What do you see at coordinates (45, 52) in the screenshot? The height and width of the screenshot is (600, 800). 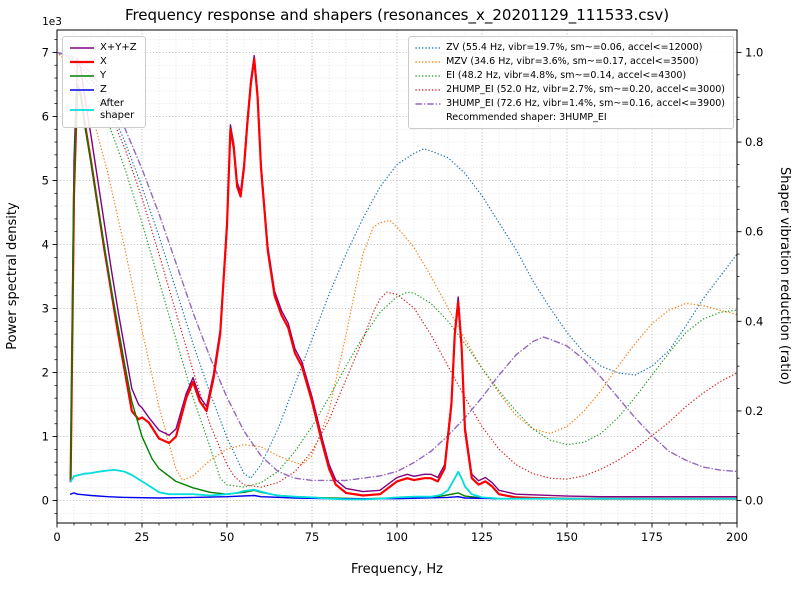 I see `svg-text: 7` at bounding box center [45, 52].